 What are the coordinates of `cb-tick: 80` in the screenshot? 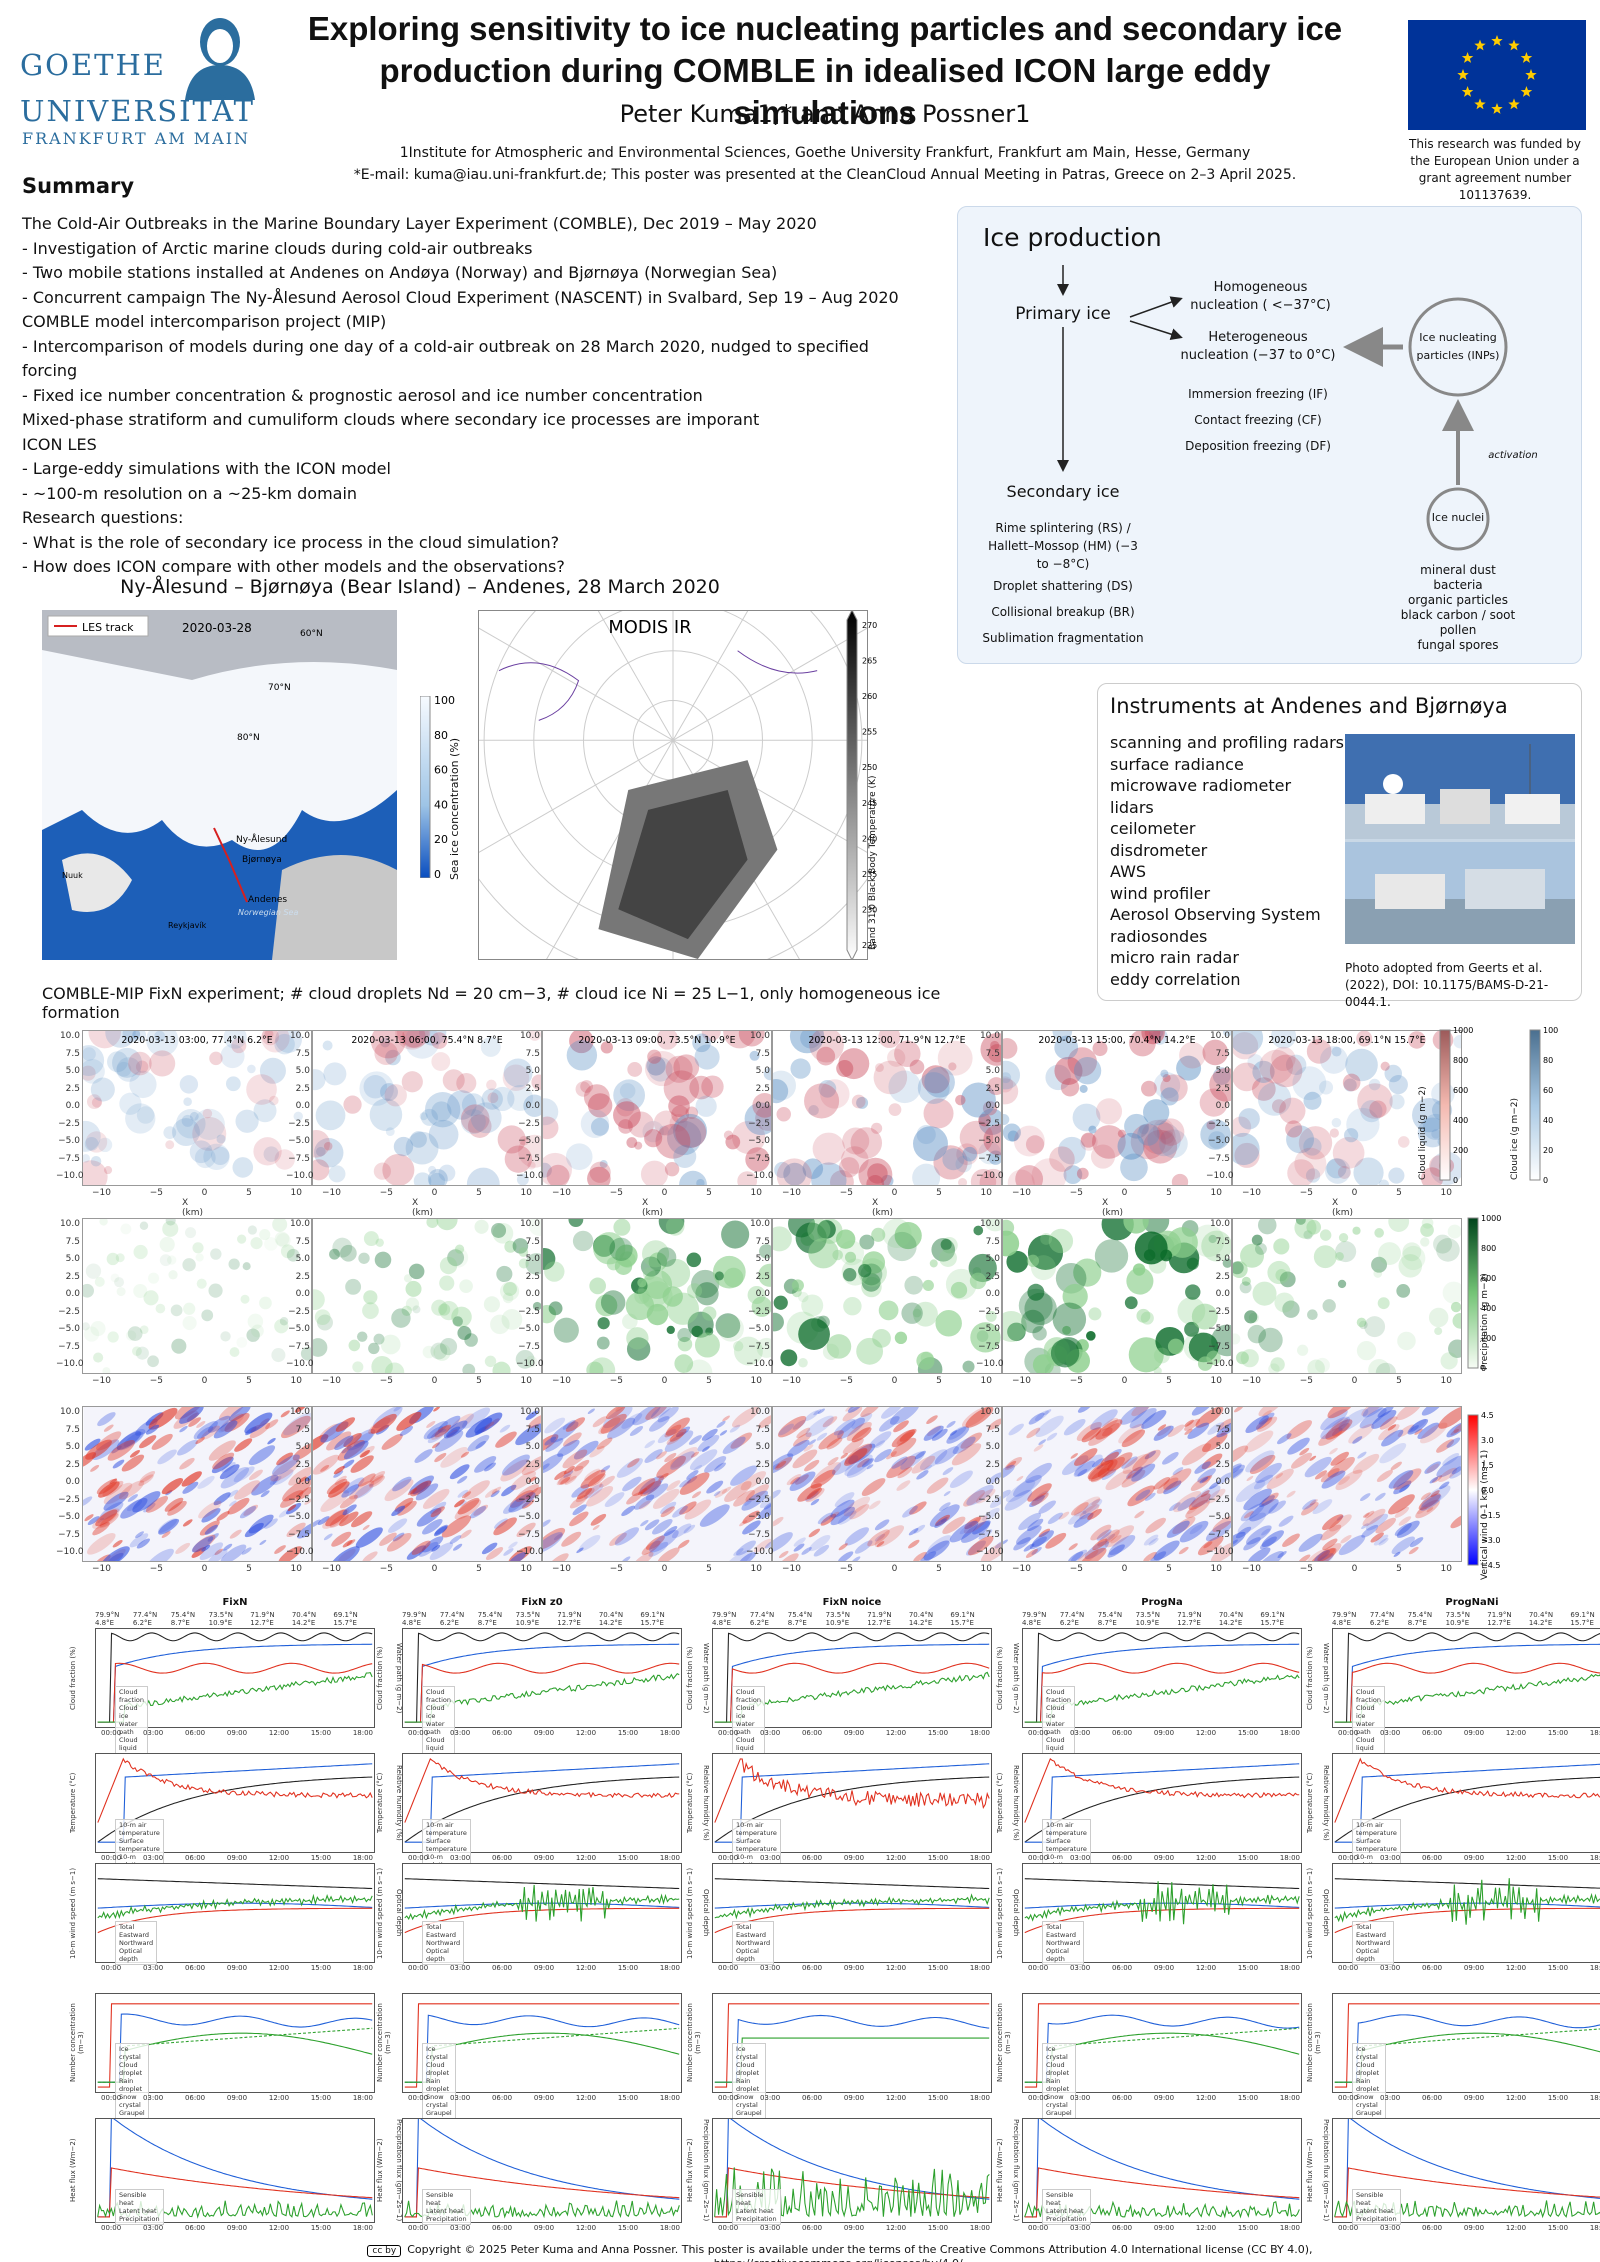 It's located at (1548, 1060).